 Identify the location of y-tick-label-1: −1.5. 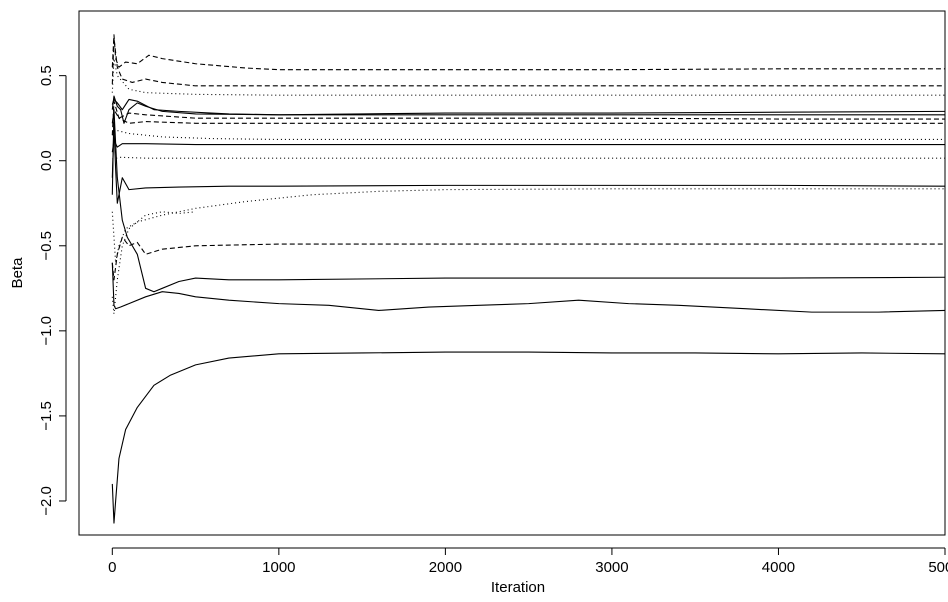
(46, 416).